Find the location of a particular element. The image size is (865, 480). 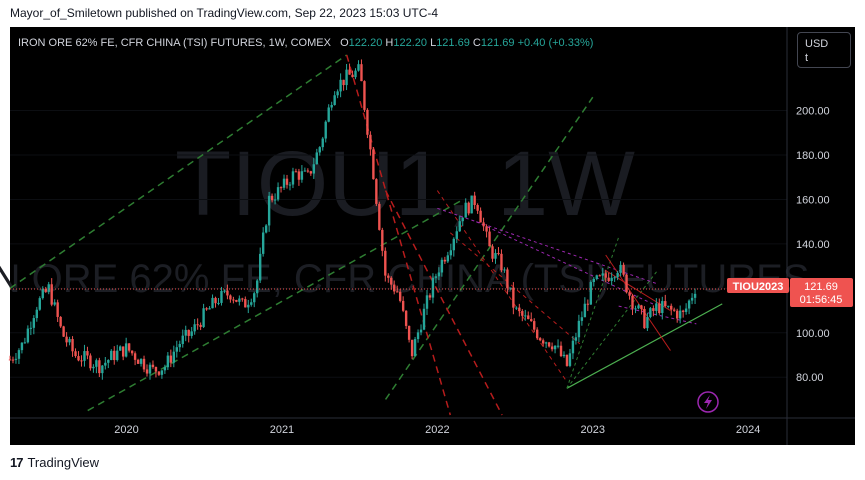

close-value: 121.69 is located at coordinates (497, 43).